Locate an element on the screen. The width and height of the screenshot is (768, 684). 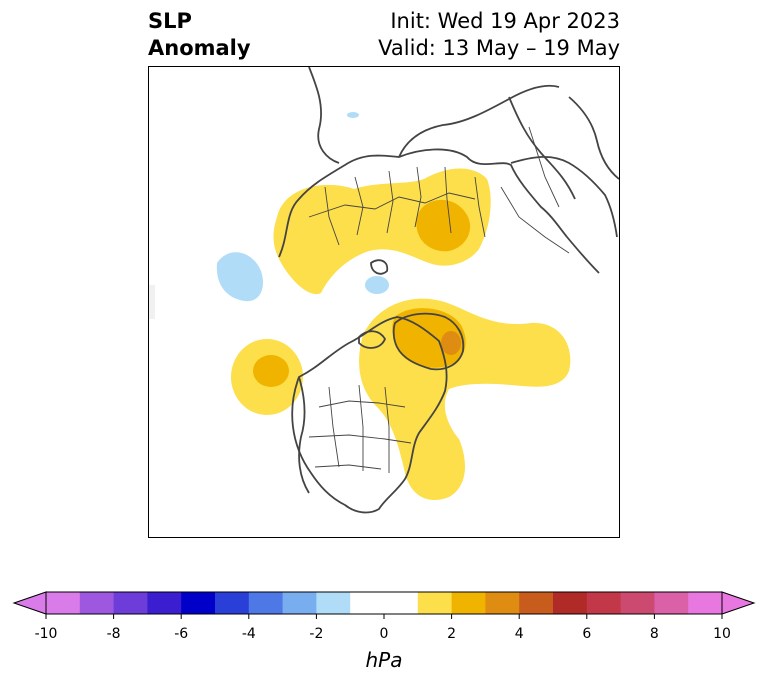
colorbar-tick-label: 2 is located at coordinates (452, 634).